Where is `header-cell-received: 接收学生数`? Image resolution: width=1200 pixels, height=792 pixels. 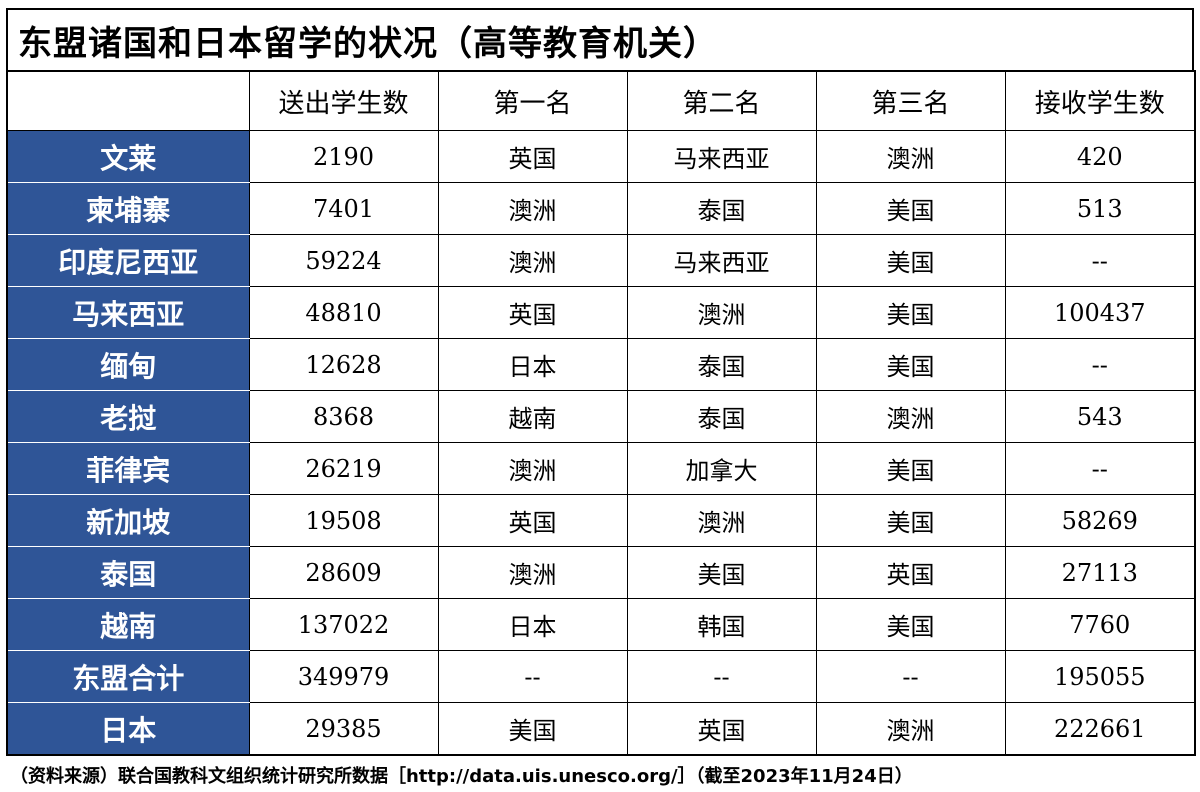 header-cell-received: 接收学生数 is located at coordinates (1100, 100).